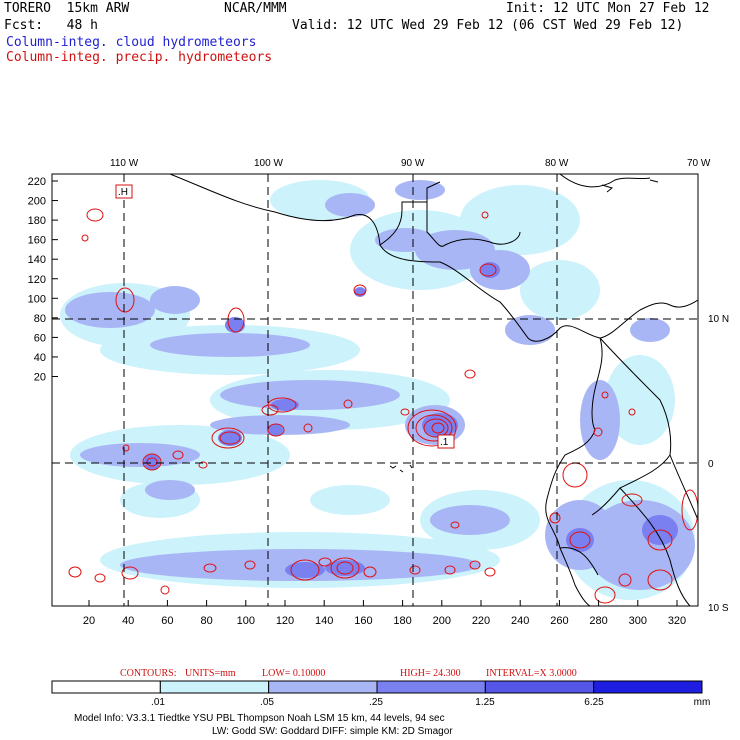 The height and width of the screenshot is (740, 740). Describe the element at coordinates (40, 358) in the screenshot. I see `y-tick-label: 40` at that location.